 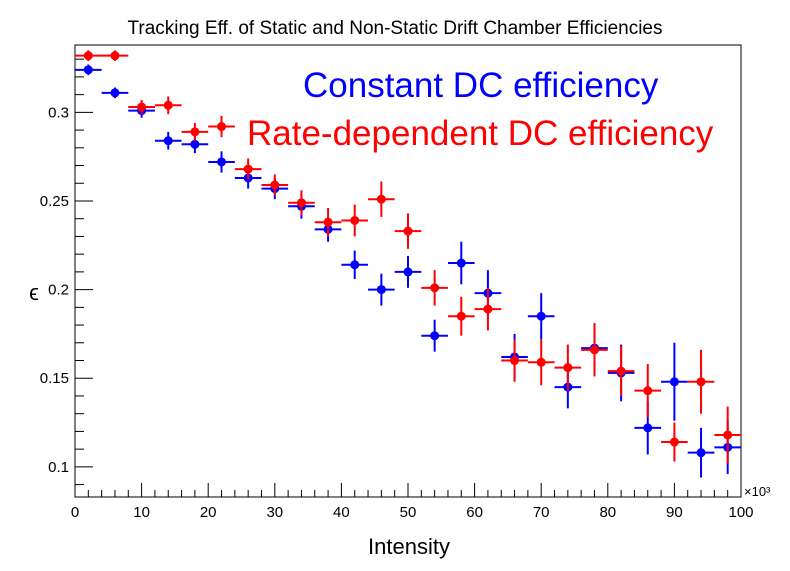 What do you see at coordinates (208, 512) in the screenshot?
I see `x-tick-label: 20` at bounding box center [208, 512].